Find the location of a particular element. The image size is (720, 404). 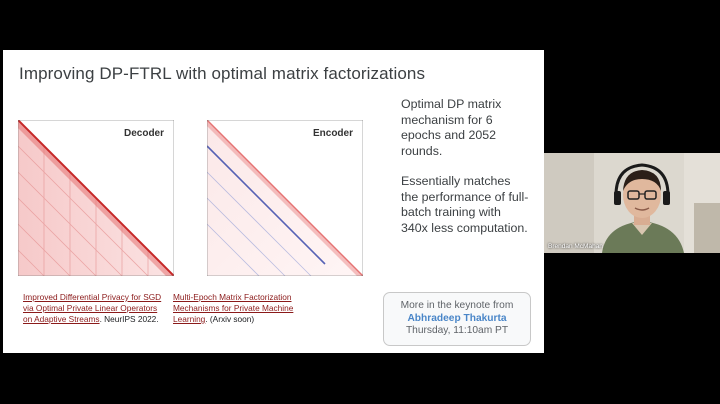

decoder-matrix-heatmap: Decoder is located at coordinates (96, 198).